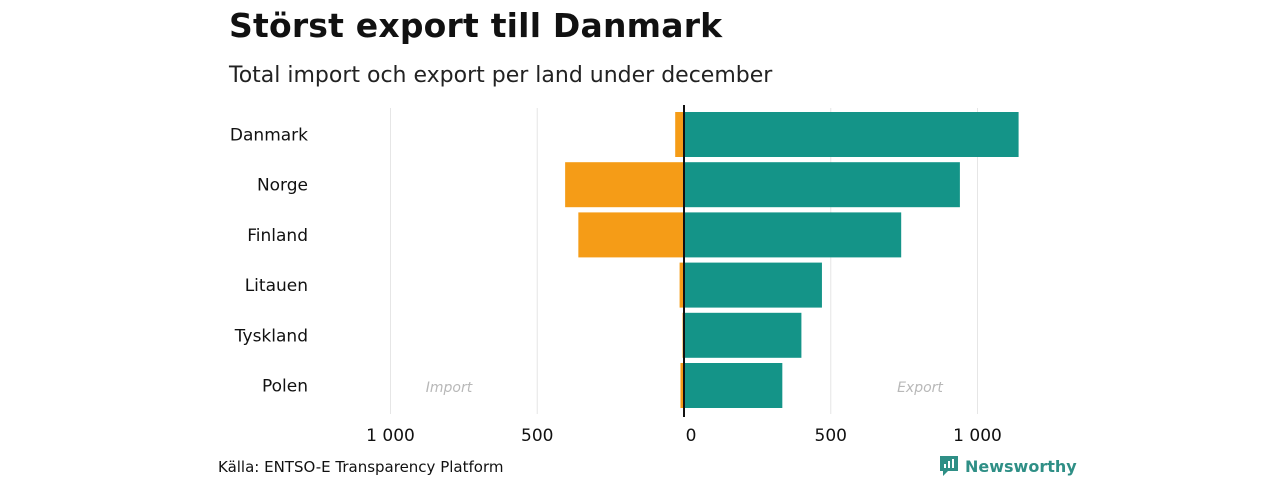  What do you see at coordinates (949, 466) in the screenshot?
I see `newsworthy-logo-icon` at bounding box center [949, 466].